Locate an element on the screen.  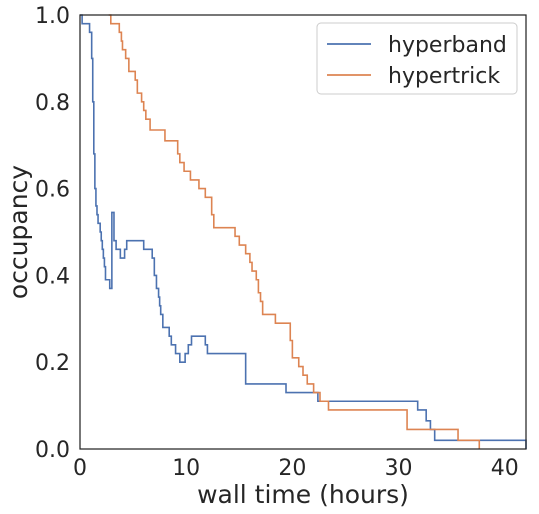
x-tick-label: 30 is located at coordinates (399, 468).